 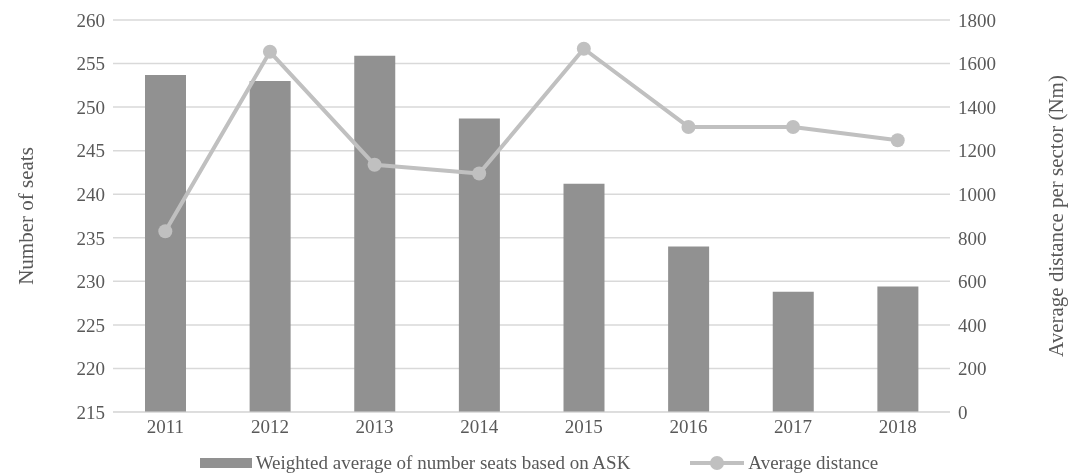 I want to click on x-tick-label: 2011, so click(x=165, y=427).